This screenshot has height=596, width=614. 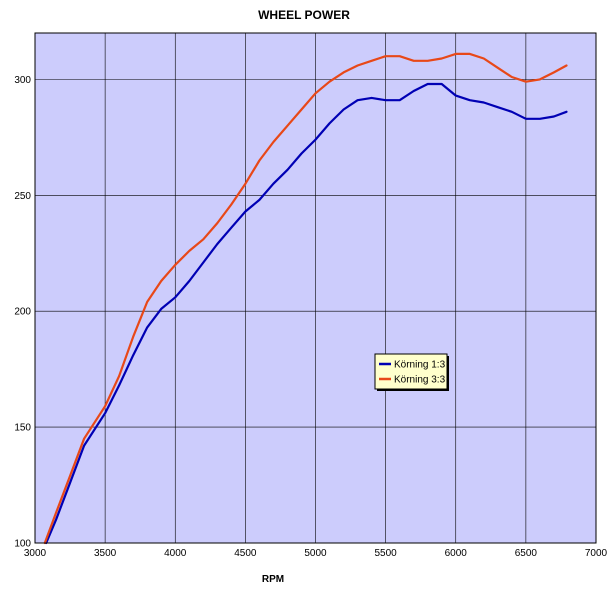 I want to click on y-tick-label: 200, so click(x=22, y=312).